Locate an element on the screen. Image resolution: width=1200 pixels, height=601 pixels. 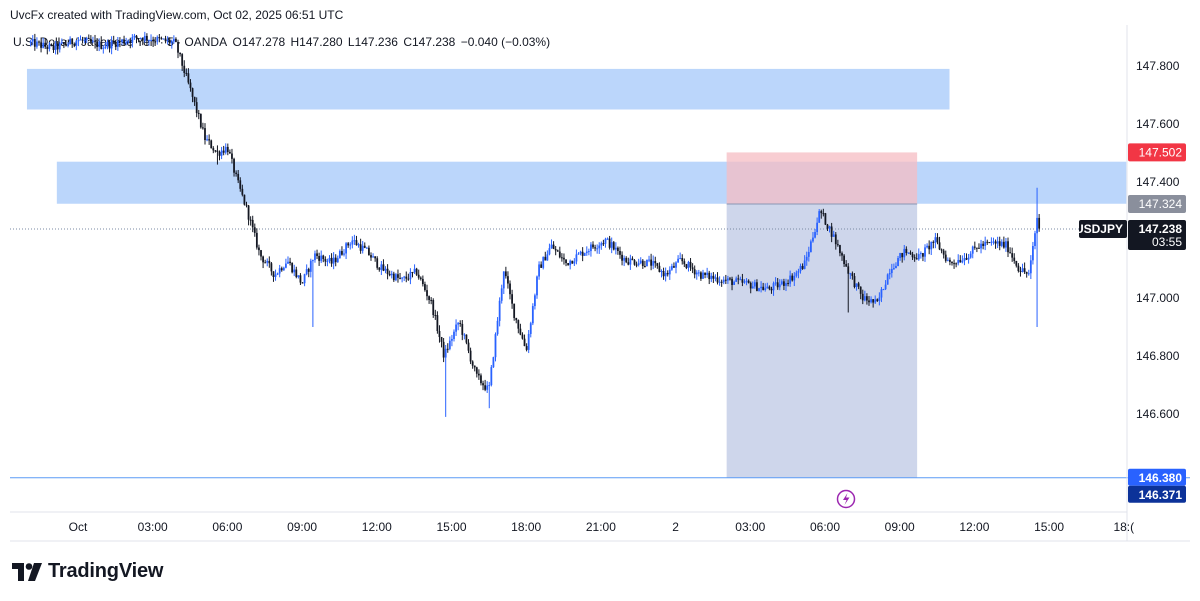
lightning-event-icon is located at coordinates (846, 499).